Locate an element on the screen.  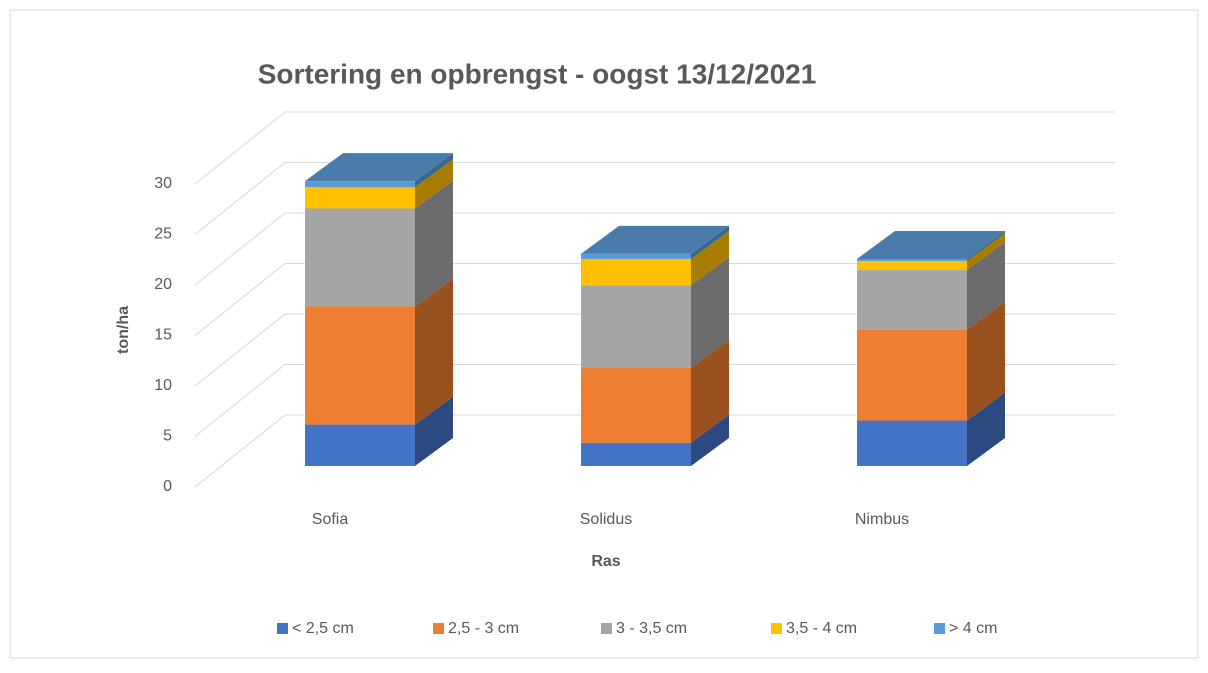
y-tick-label: 15 is located at coordinates (163, 335).